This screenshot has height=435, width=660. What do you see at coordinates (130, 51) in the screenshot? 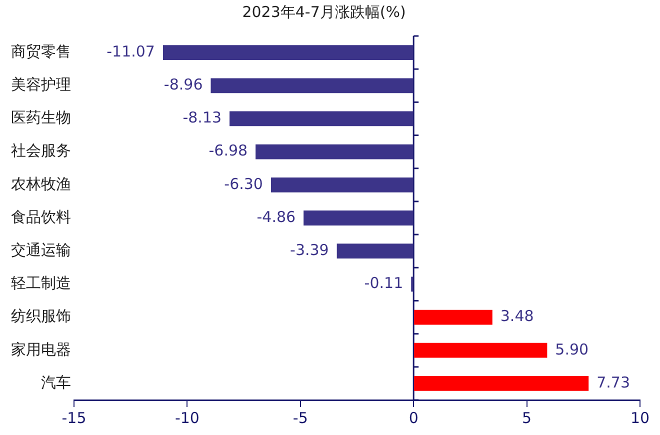
I see `data-label: -11.07` at bounding box center [130, 51].